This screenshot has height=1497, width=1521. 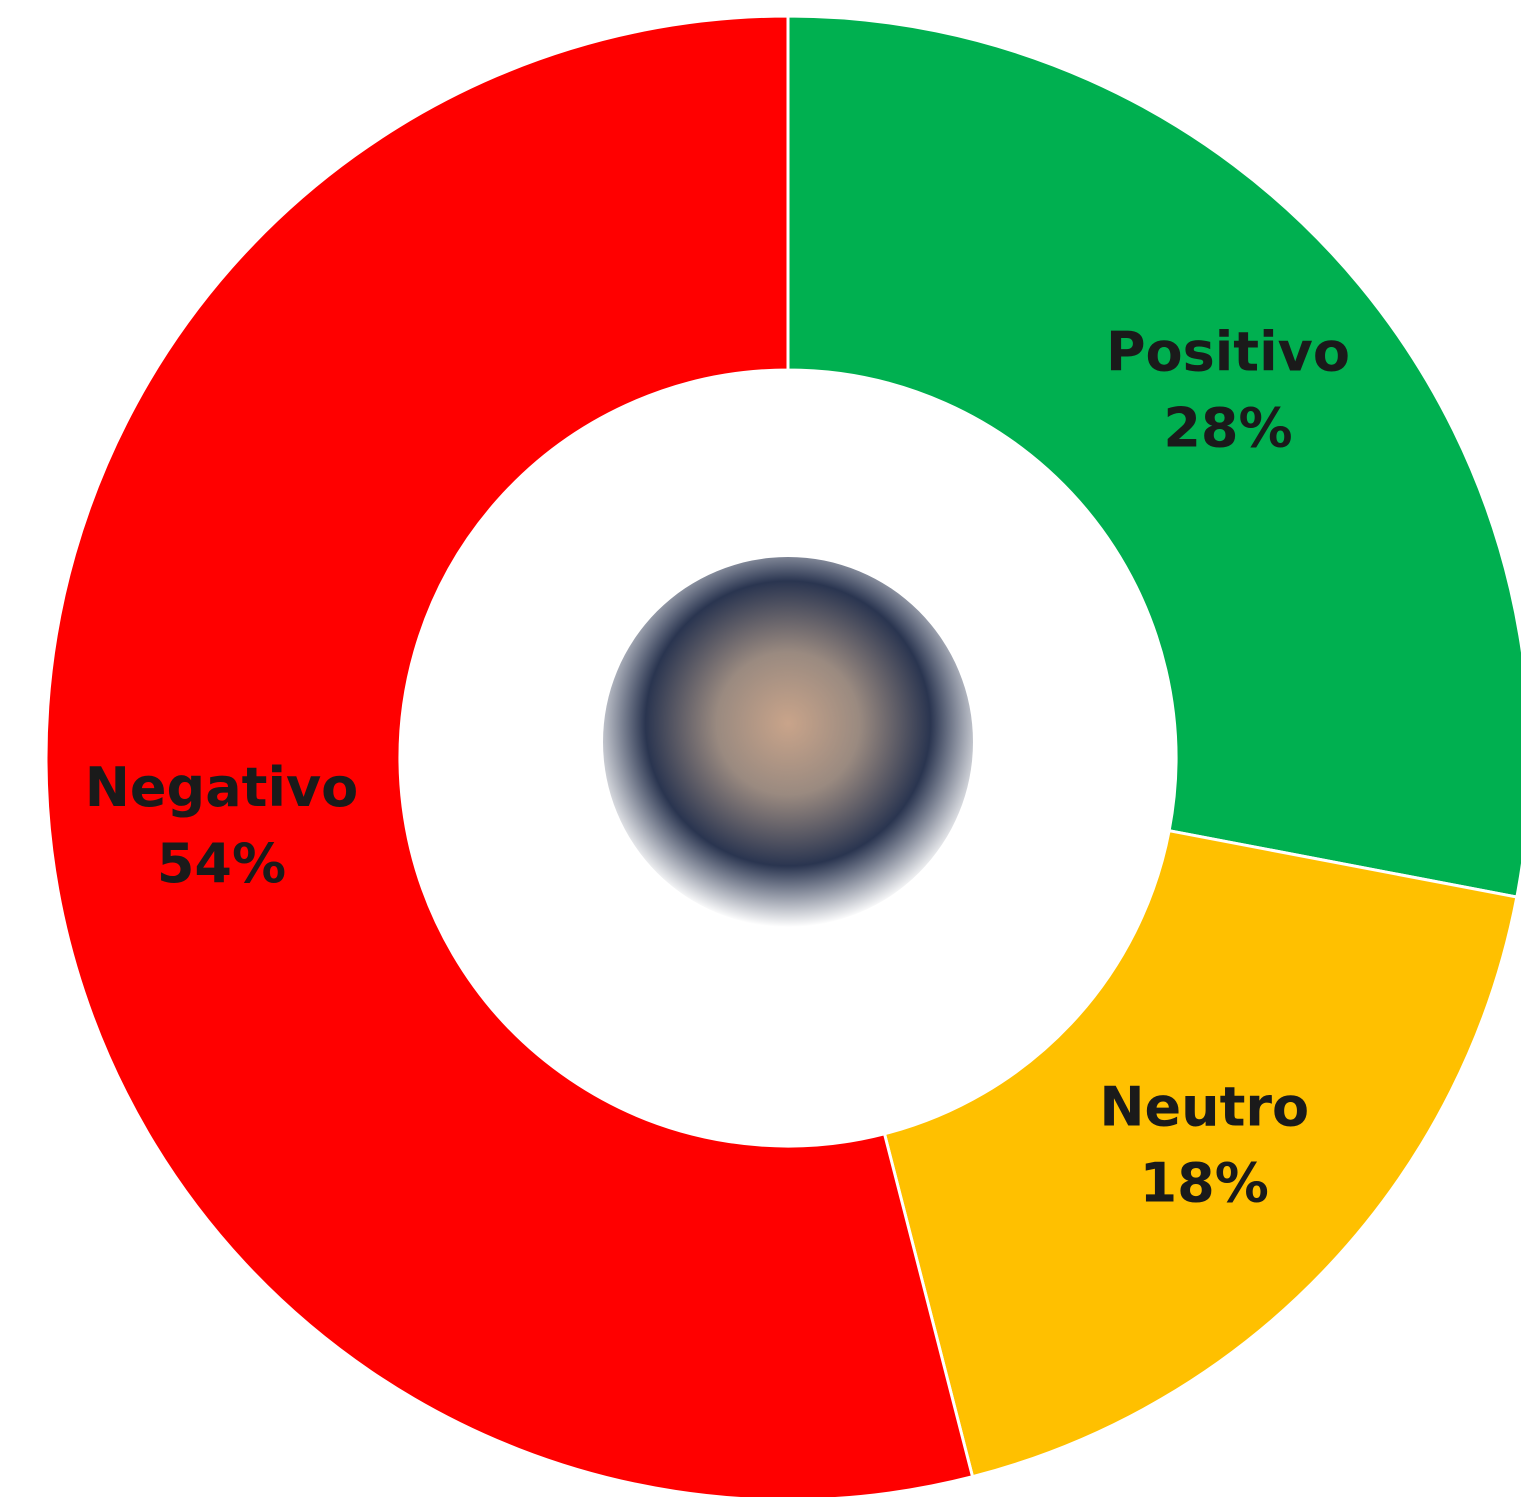 I want to click on slice-category-label: Positivo, so click(x=1228, y=352).